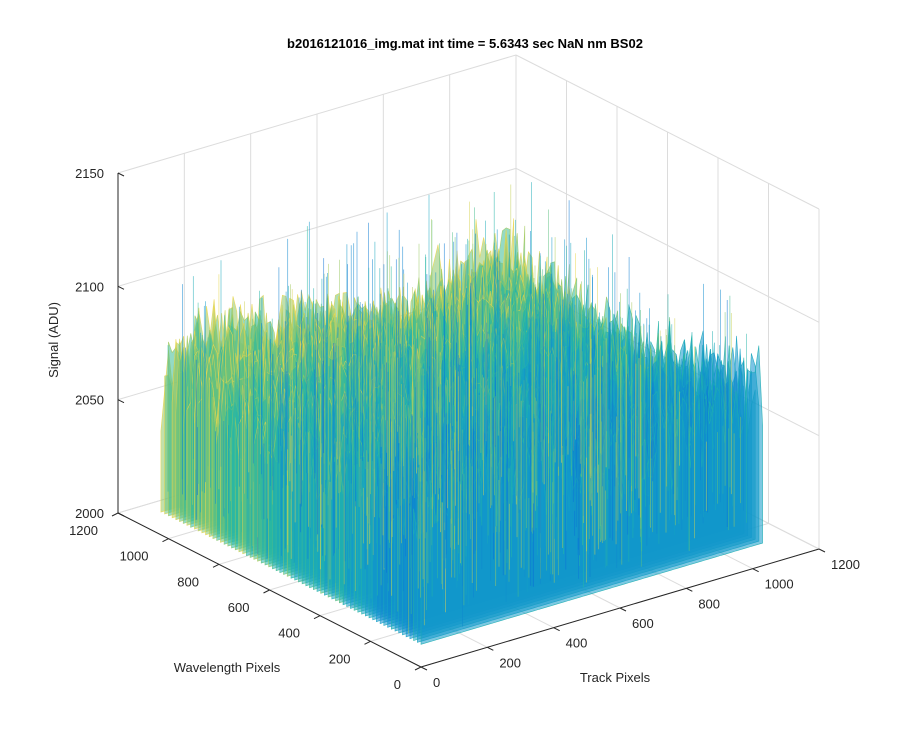 This screenshot has height=750, width=900. What do you see at coordinates (340, 658) in the screenshot?
I see `y-tick-label: 200` at bounding box center [340, 658].